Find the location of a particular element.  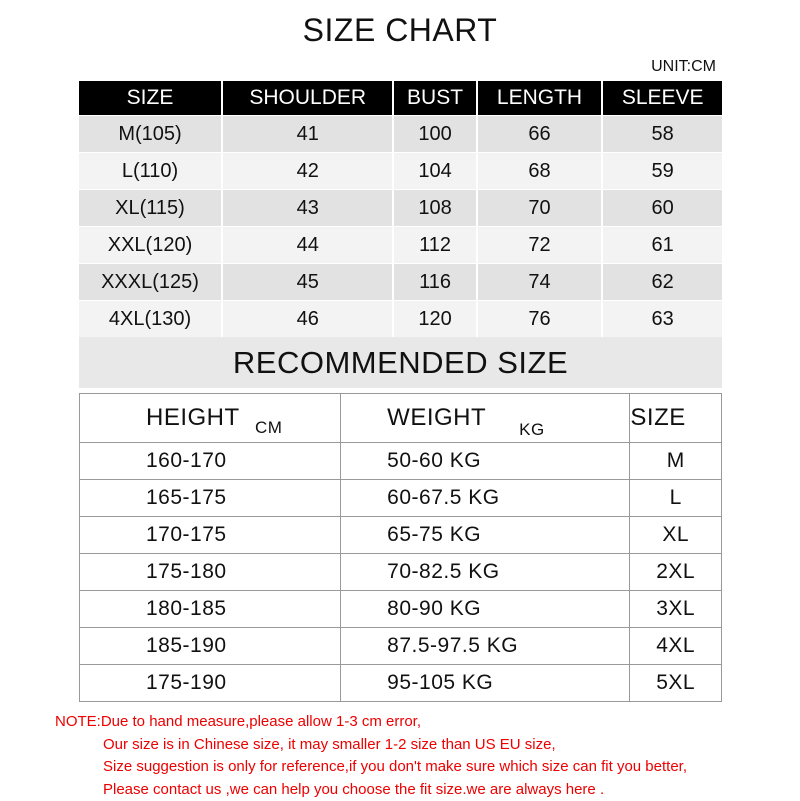

table-cell: 62 is located at coordinates (662, 282).